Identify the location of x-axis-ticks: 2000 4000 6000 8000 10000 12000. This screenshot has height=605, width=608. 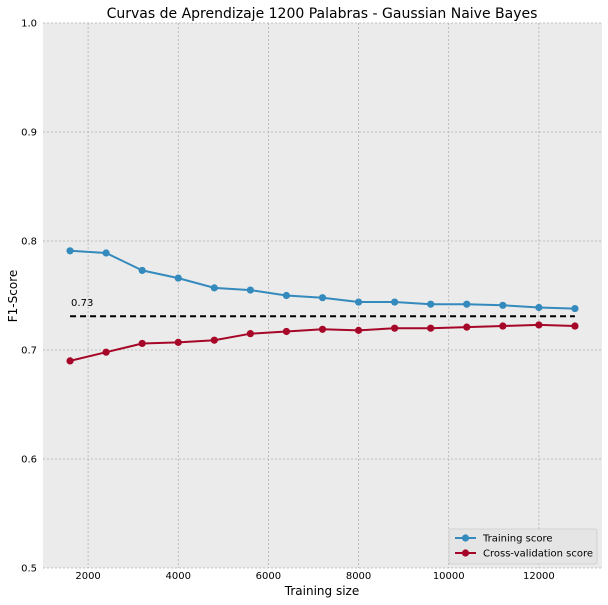
(314, 576).